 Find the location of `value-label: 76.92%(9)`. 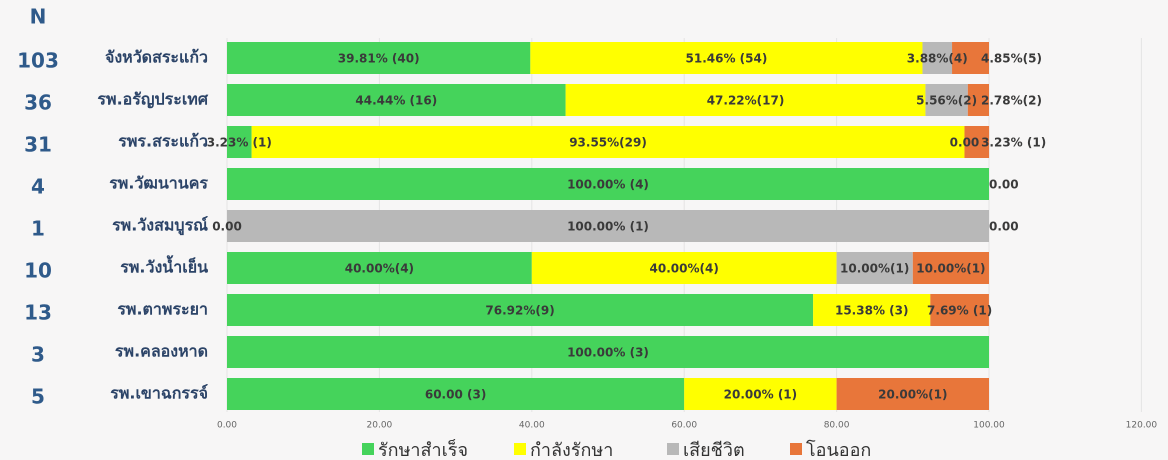

value-label: 76.92%(9) is located at coordinates (519, 311).